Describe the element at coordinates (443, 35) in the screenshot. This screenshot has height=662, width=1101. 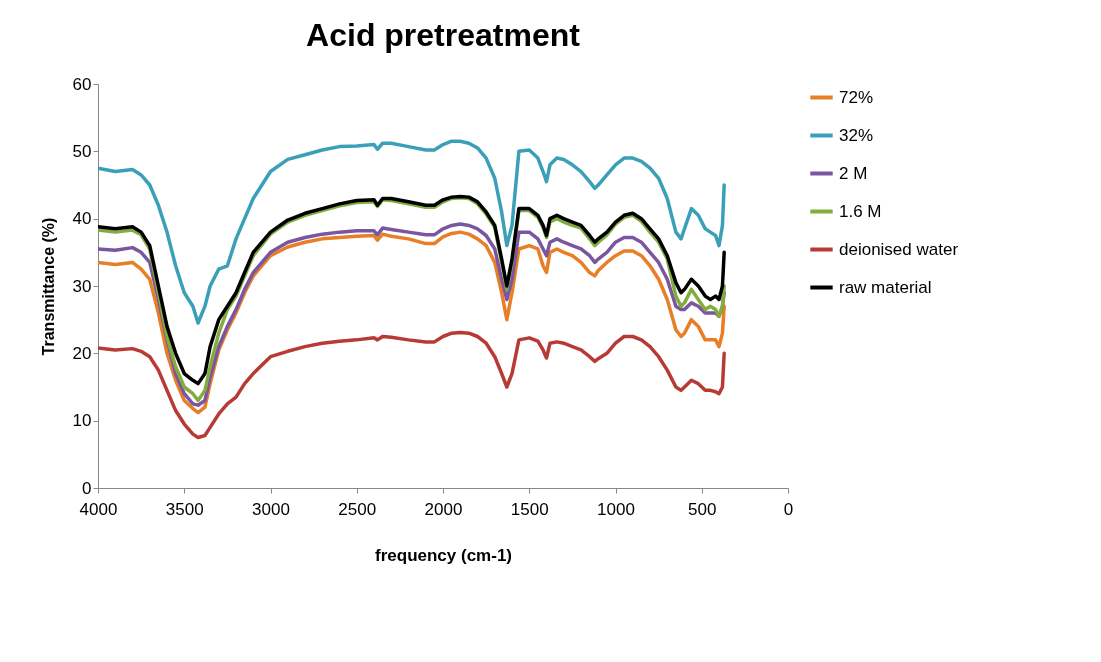
I see `chart-title: Acid pretreatment` at that location.